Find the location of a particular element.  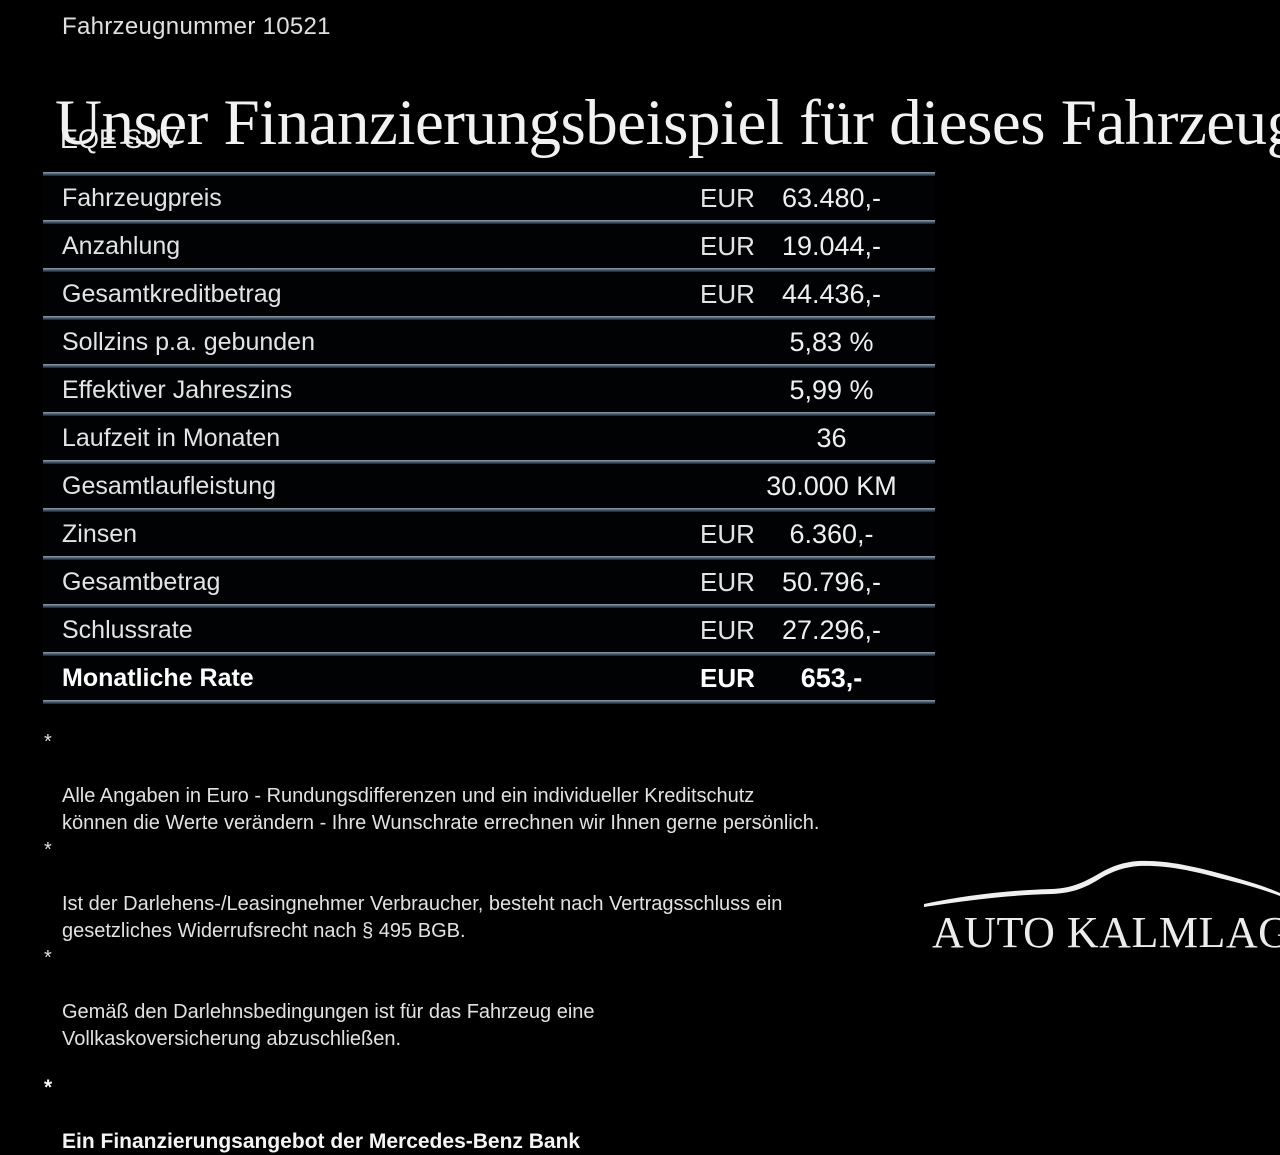

table-row-group: Fahrzeugpreis EUR 63.480,- is located at coordinates (489, 196).